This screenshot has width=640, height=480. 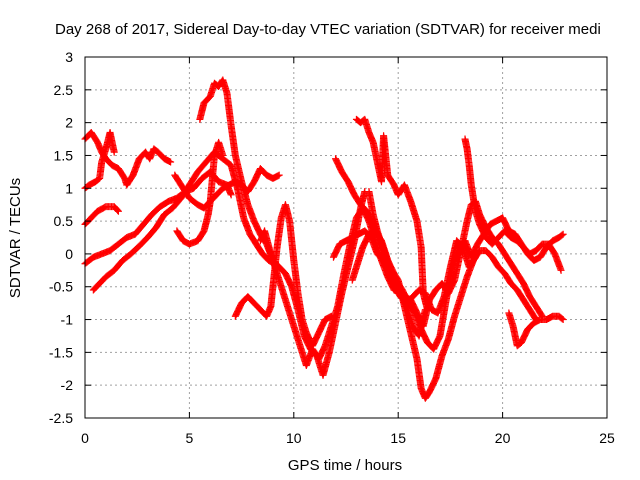 What do you see at coordinates (64, 221) in the screenshot?
I see `y-tick-label: 0.5` at bounding box center [64, 221].